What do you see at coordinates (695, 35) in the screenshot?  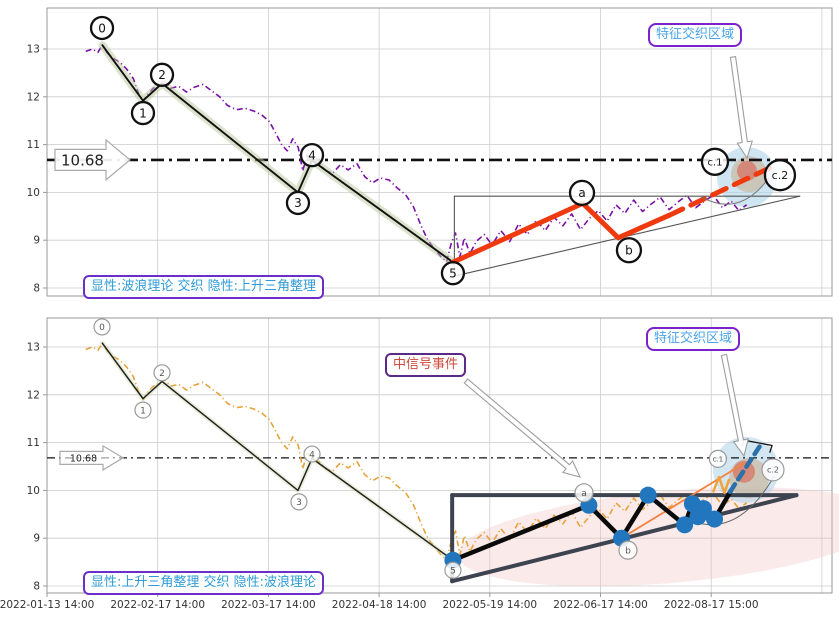 I see `feature-zone-label-top: 特征交织区域` at bounding box center [695, 35].